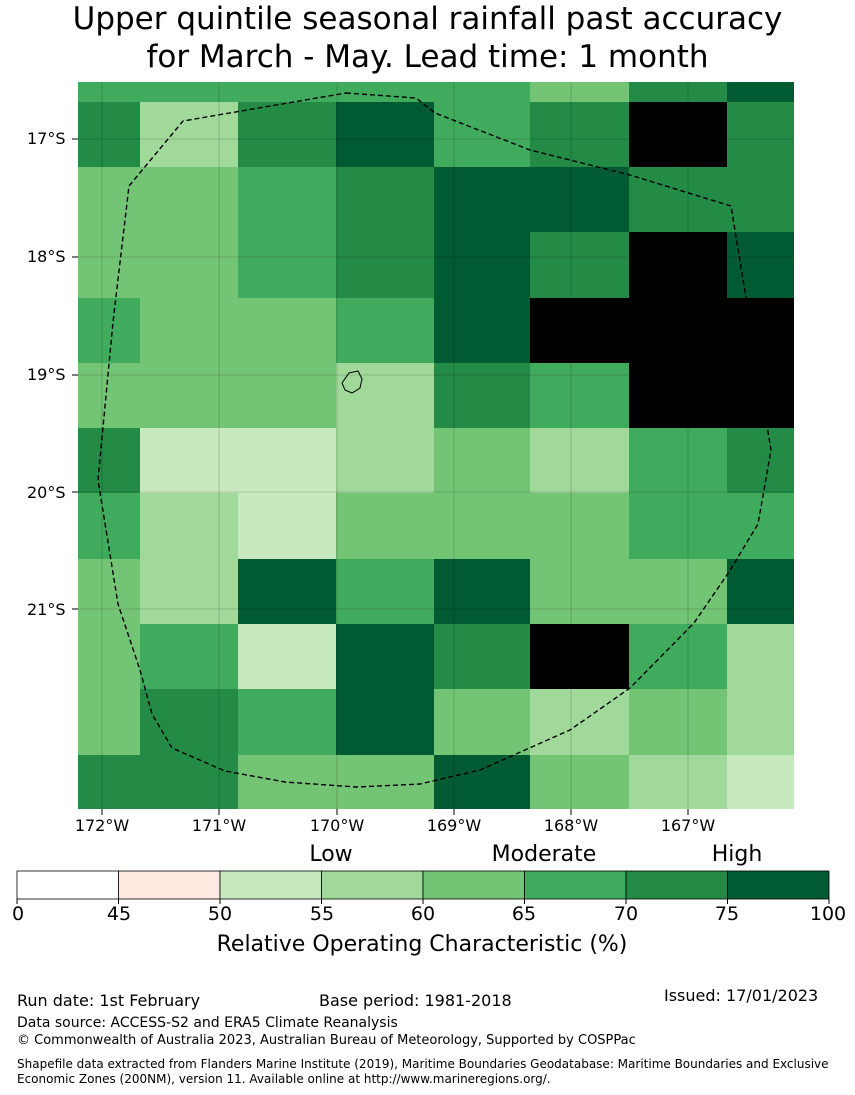 The width and height of the screenshot is (855, 1095). I want to click on band-label-moderate: Moderate, so click(544, 854).